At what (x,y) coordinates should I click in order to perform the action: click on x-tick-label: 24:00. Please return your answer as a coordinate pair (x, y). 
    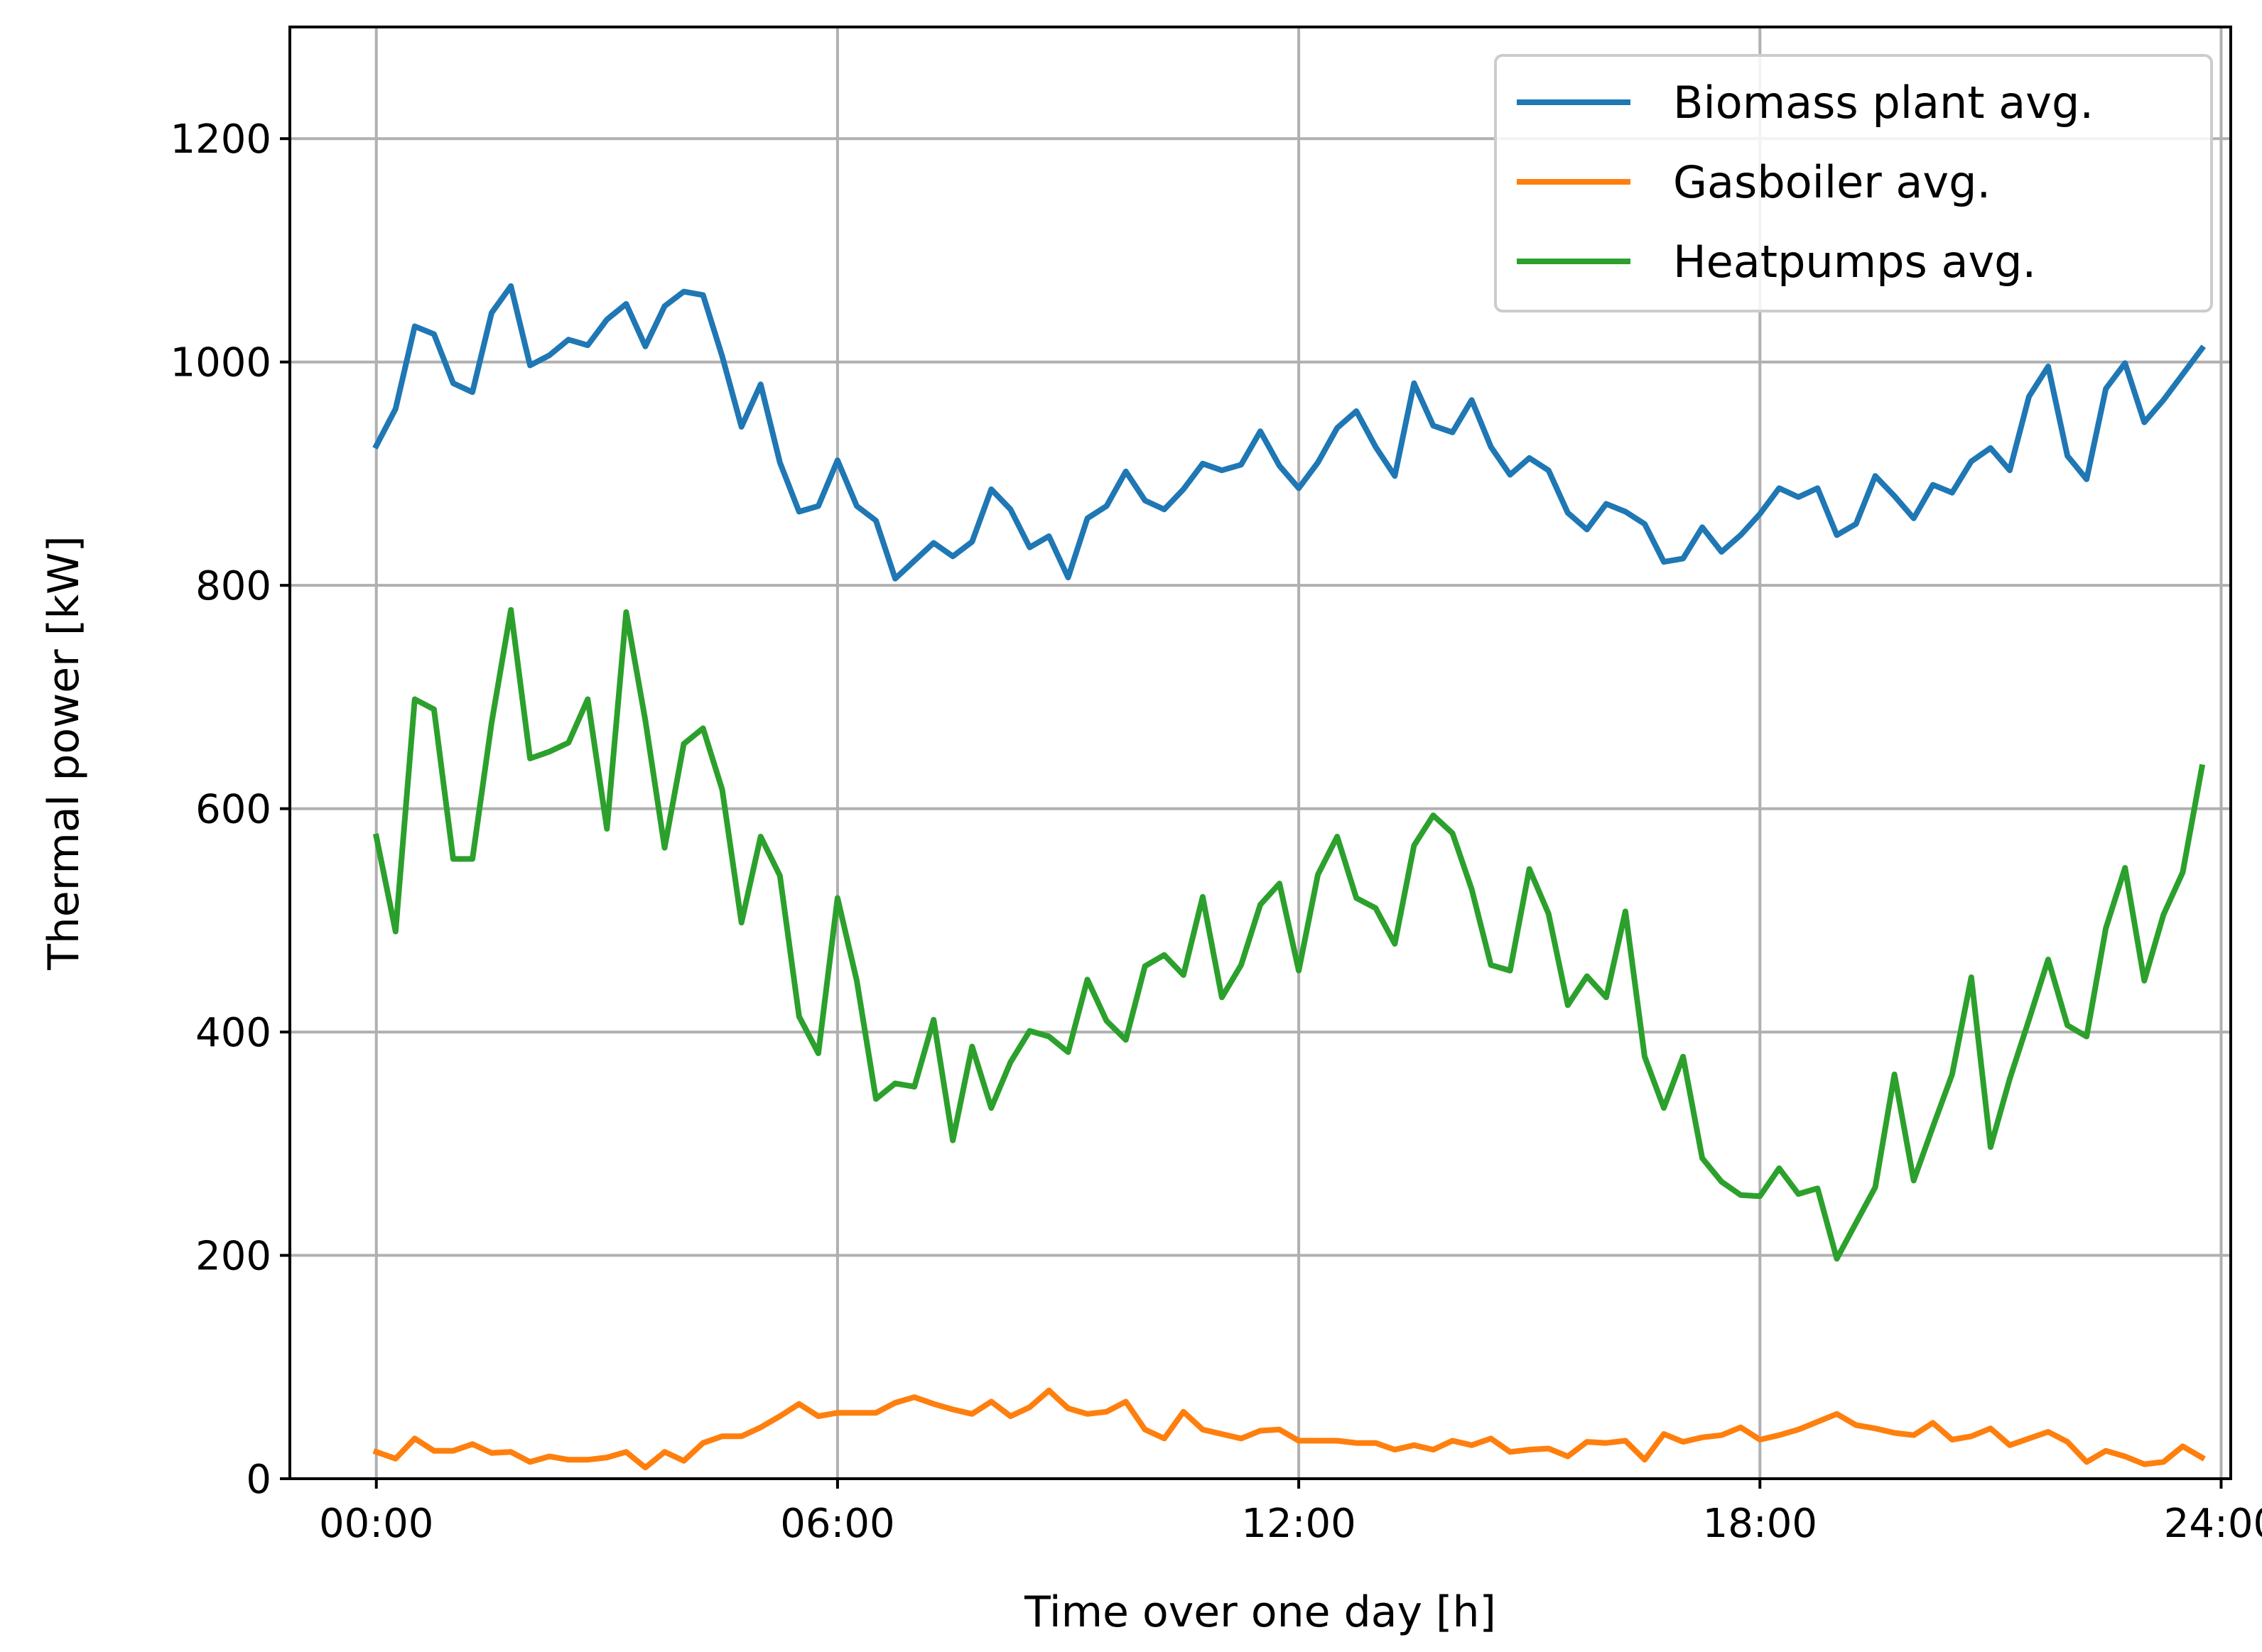
    Looking at the image, I should click on (2213, 1524).